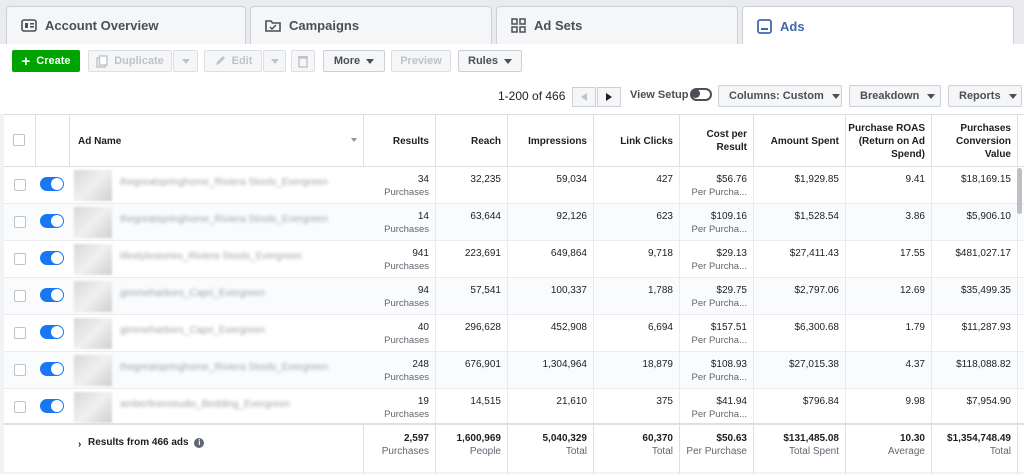  Describe the element at coordinates (975, 406) in the screenshot. I see `cell-value: $7,954.90` at that location.